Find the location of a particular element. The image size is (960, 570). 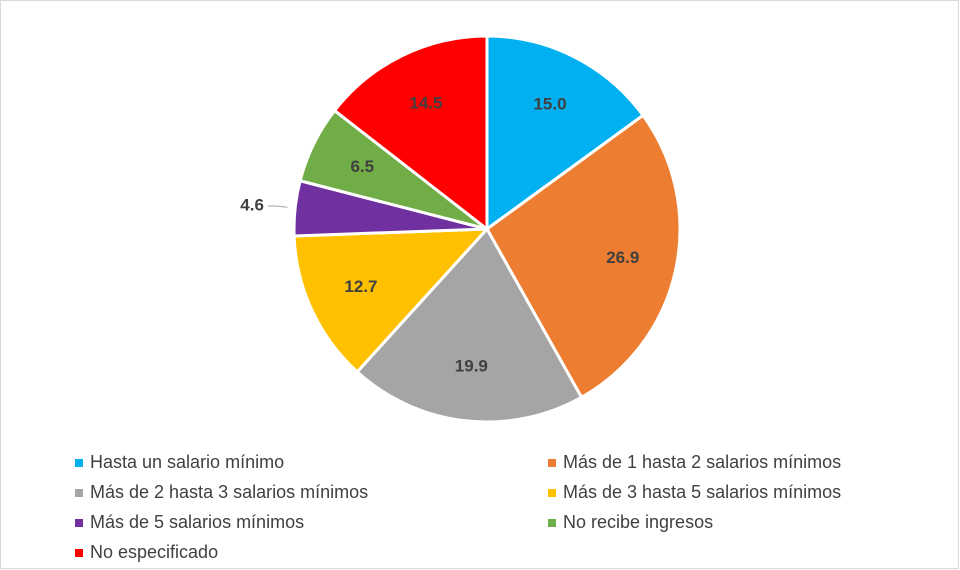

legend-label: Más de 1 hasta 2 salarios mínimos is located at coordinates (702, 462).